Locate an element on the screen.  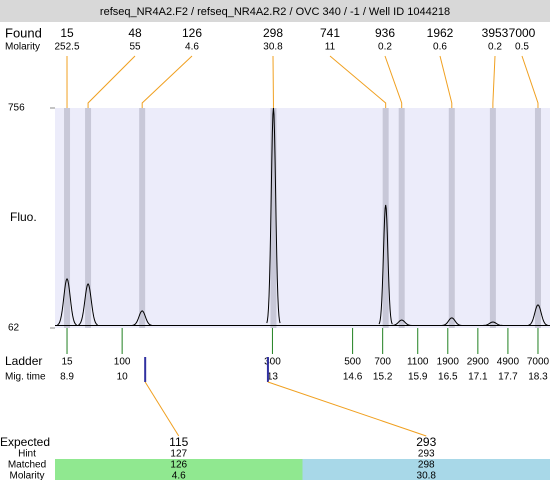
found-size: 936 is located at coordinates (385, 33).